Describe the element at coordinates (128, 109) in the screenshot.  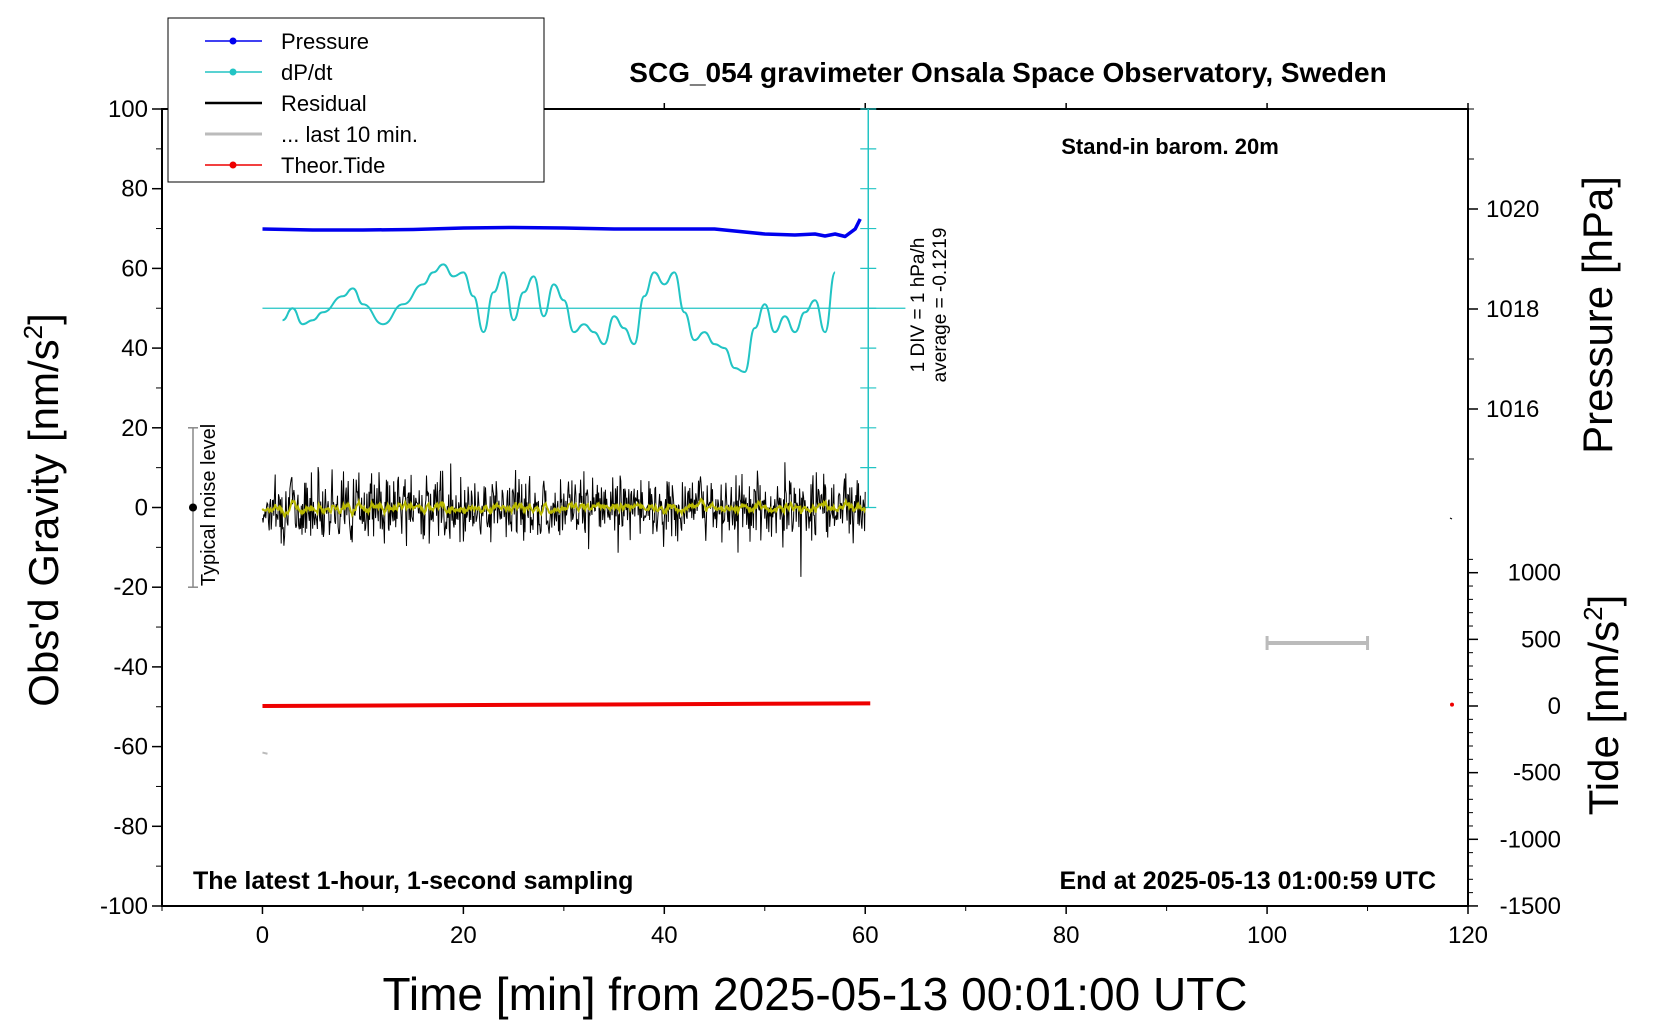
I see `y-tick-label: 100` at that location.